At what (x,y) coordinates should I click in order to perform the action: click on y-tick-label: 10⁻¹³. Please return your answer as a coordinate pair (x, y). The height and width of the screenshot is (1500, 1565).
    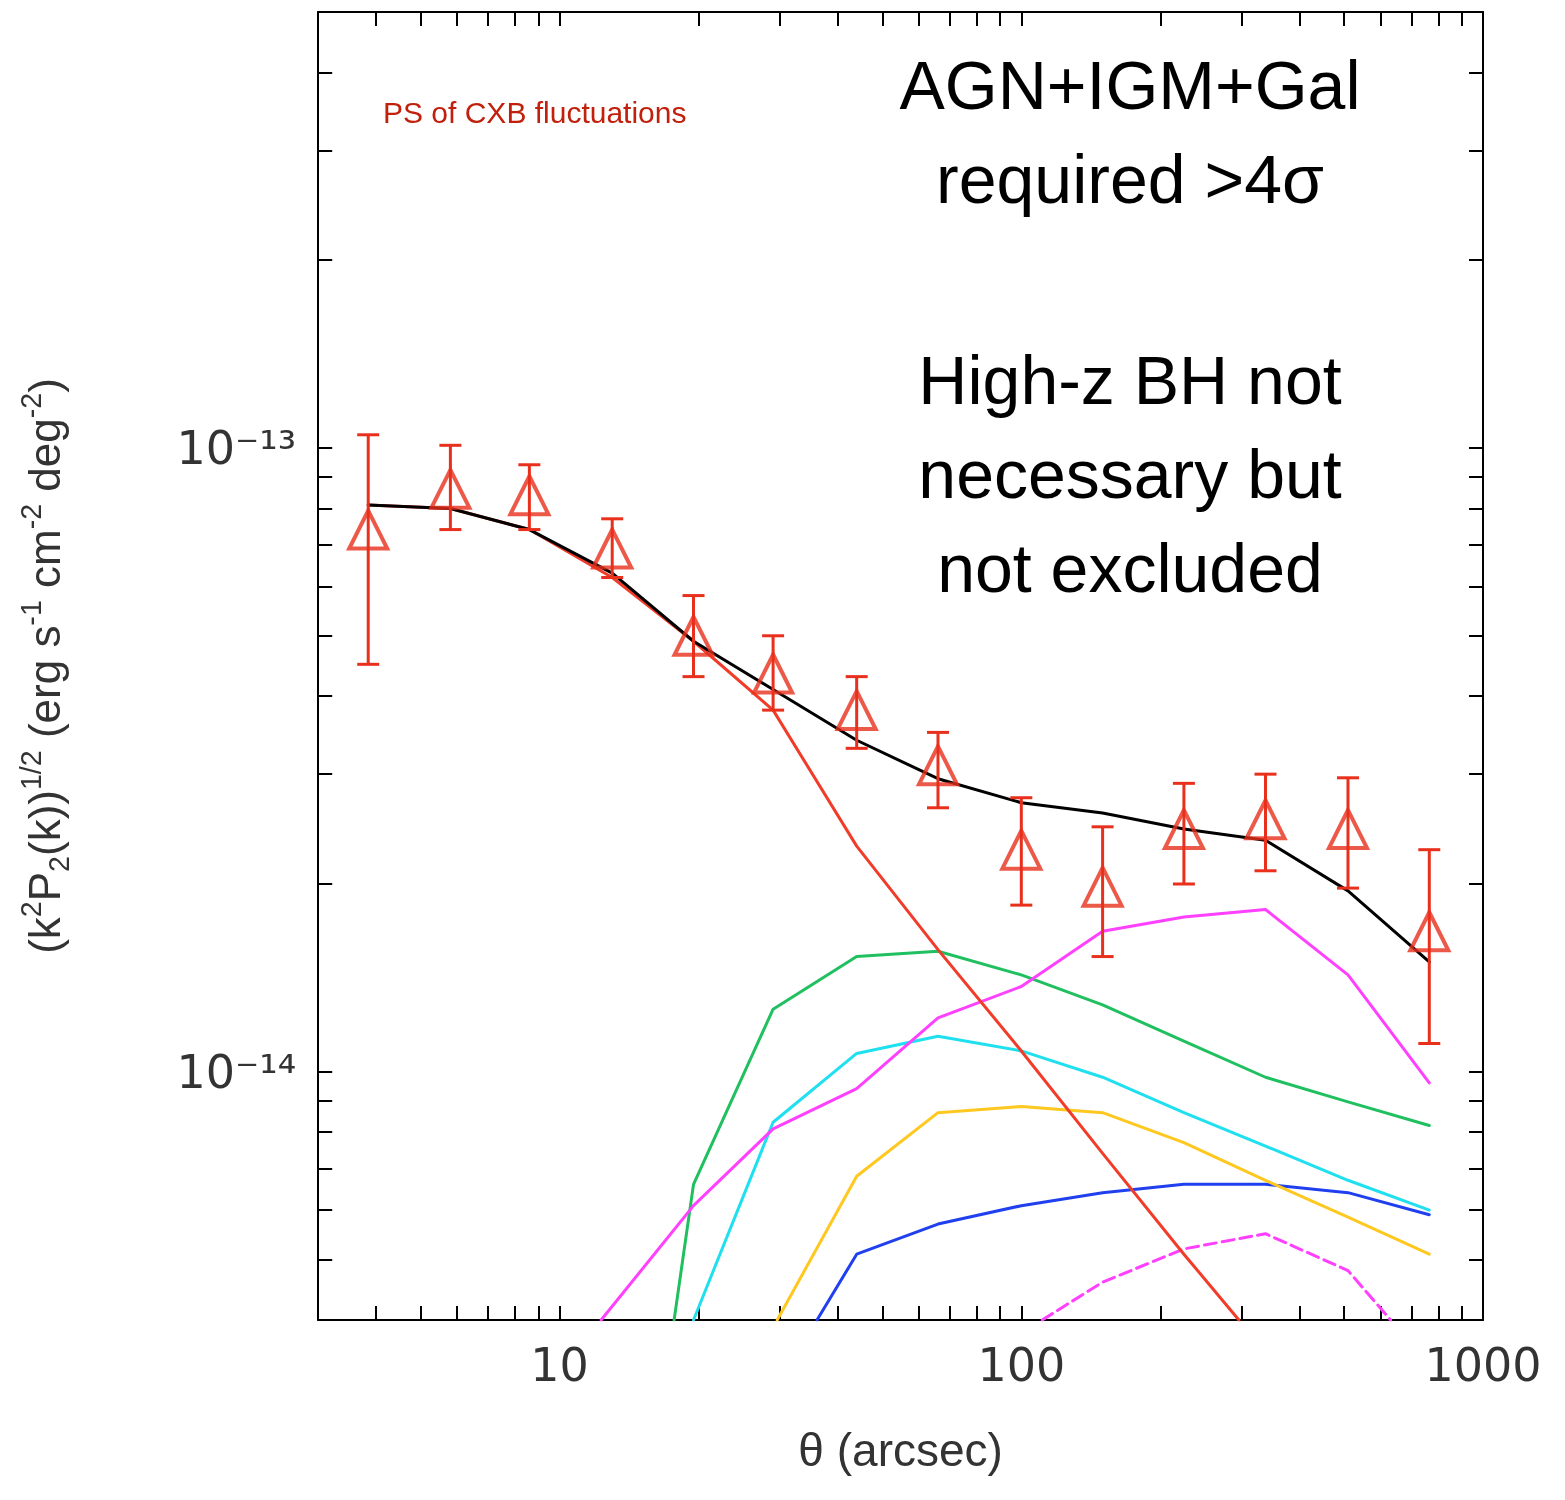
    Looking at the image, I should click on (236, 448).